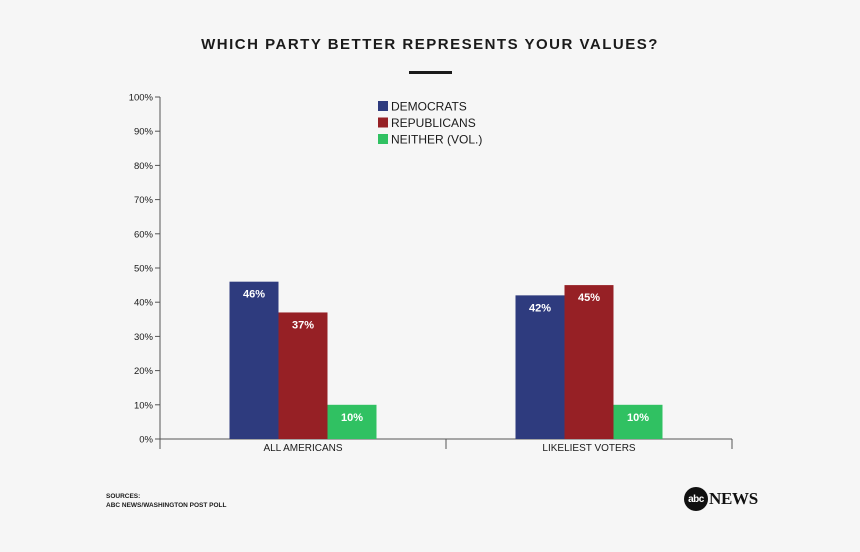  I want to click on y-tick-label: 90%, so click(144, 132).